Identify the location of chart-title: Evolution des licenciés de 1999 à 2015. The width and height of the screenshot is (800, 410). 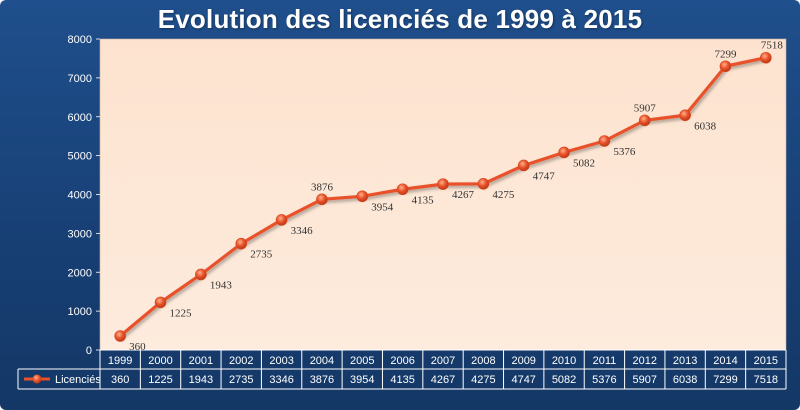
(400, 19).